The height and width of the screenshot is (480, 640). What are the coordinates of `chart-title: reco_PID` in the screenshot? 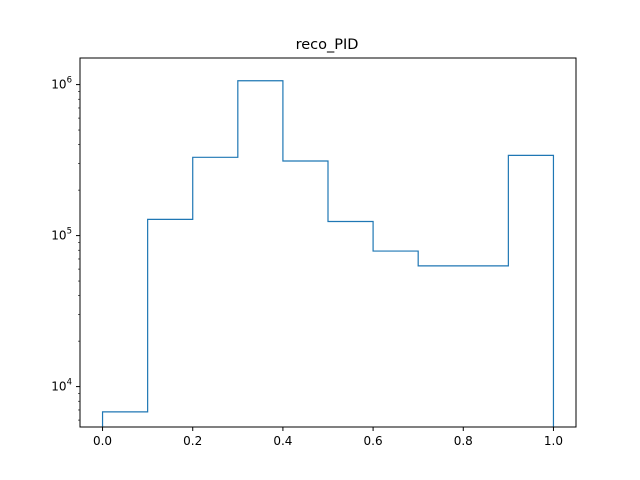 It's located at (327, 45).